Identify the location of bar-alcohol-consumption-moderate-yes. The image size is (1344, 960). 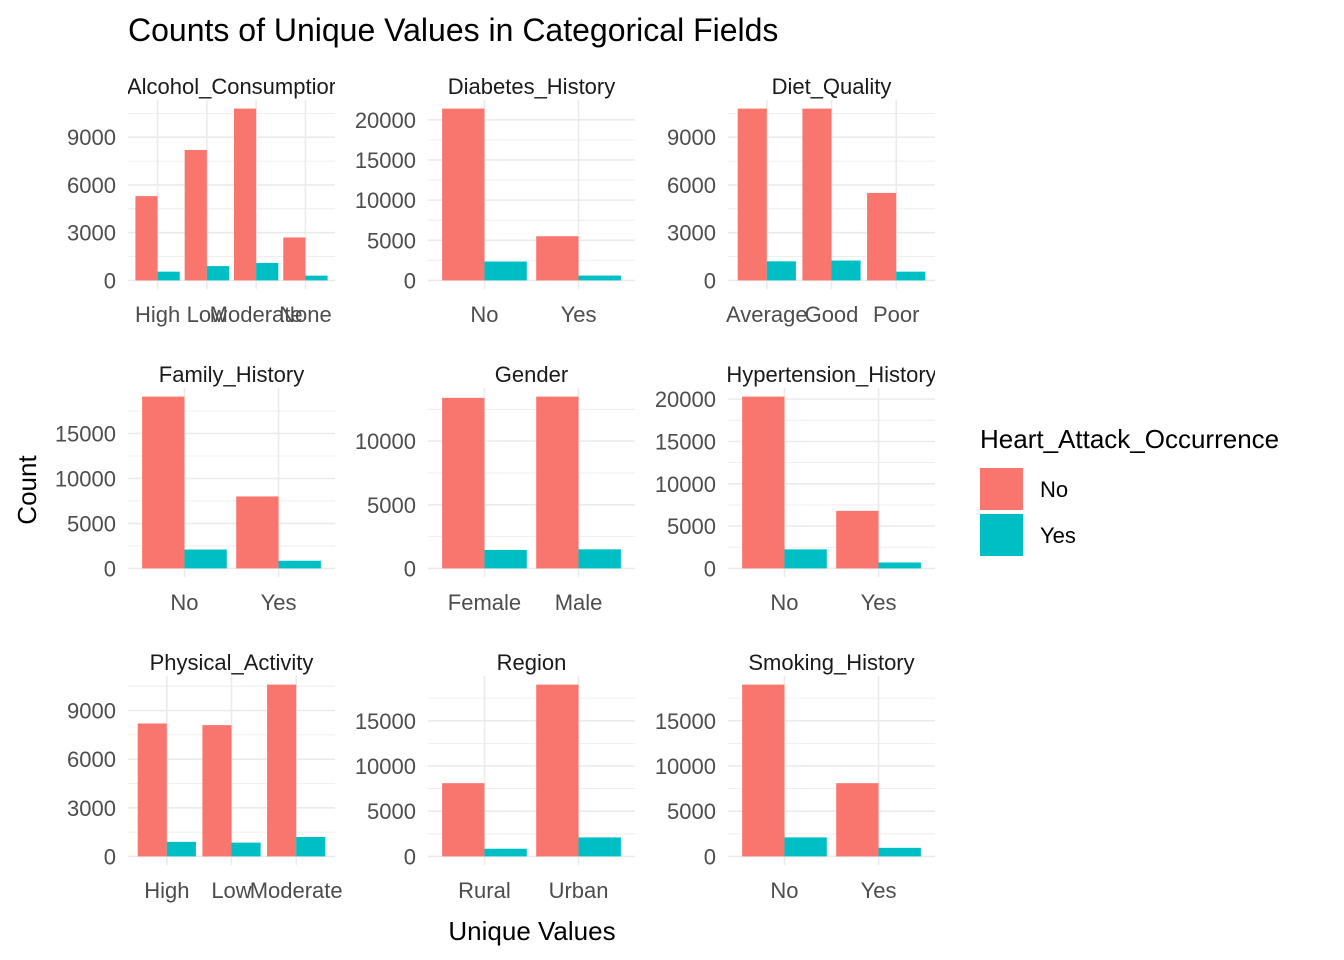
(267, 271).